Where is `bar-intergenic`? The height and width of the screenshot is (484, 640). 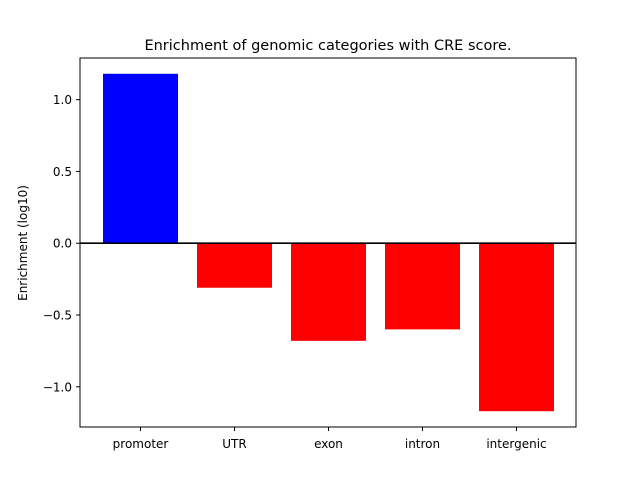 bar-intergenic is located at coordinates (516, 327).